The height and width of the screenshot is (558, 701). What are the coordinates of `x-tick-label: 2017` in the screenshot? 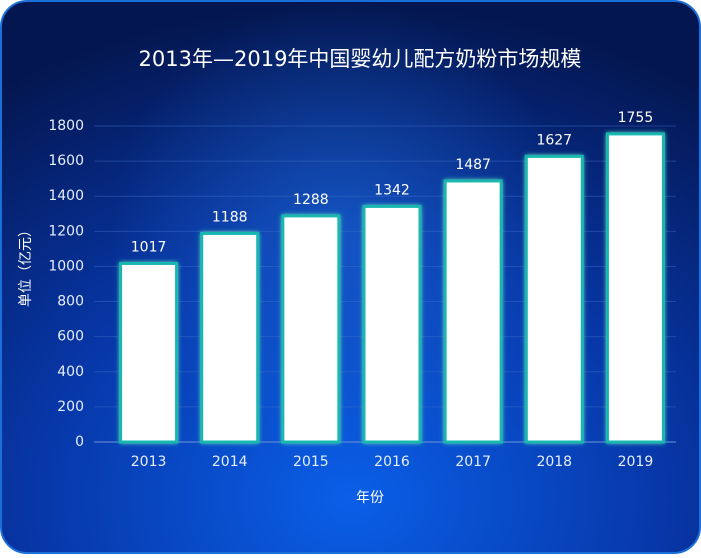 It's located at (473, 462).